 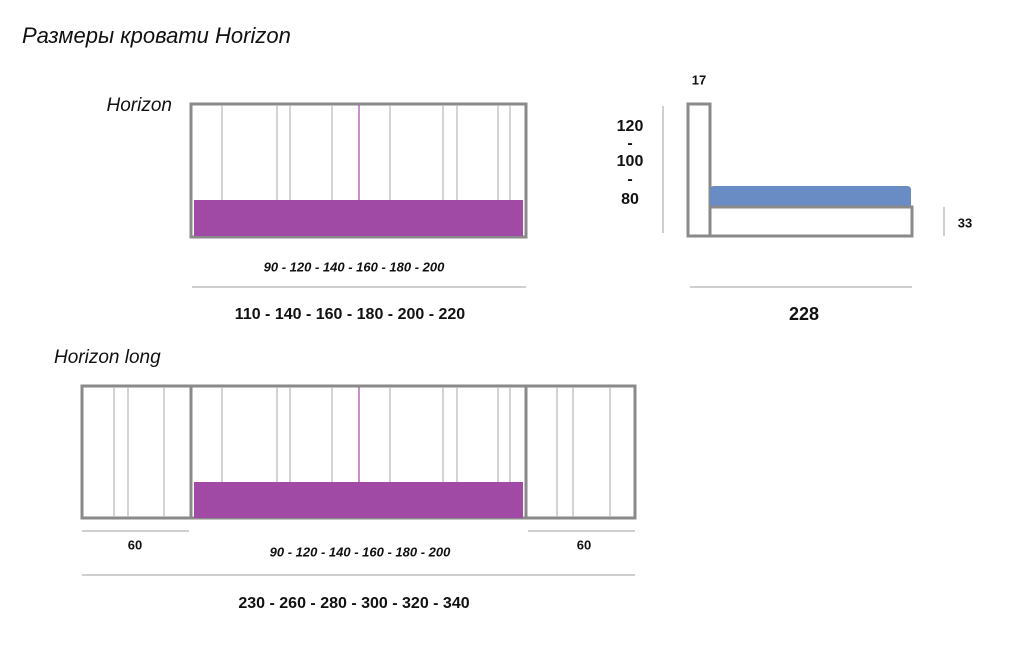 I want to click on height: 100, so click(x=630, y=161).